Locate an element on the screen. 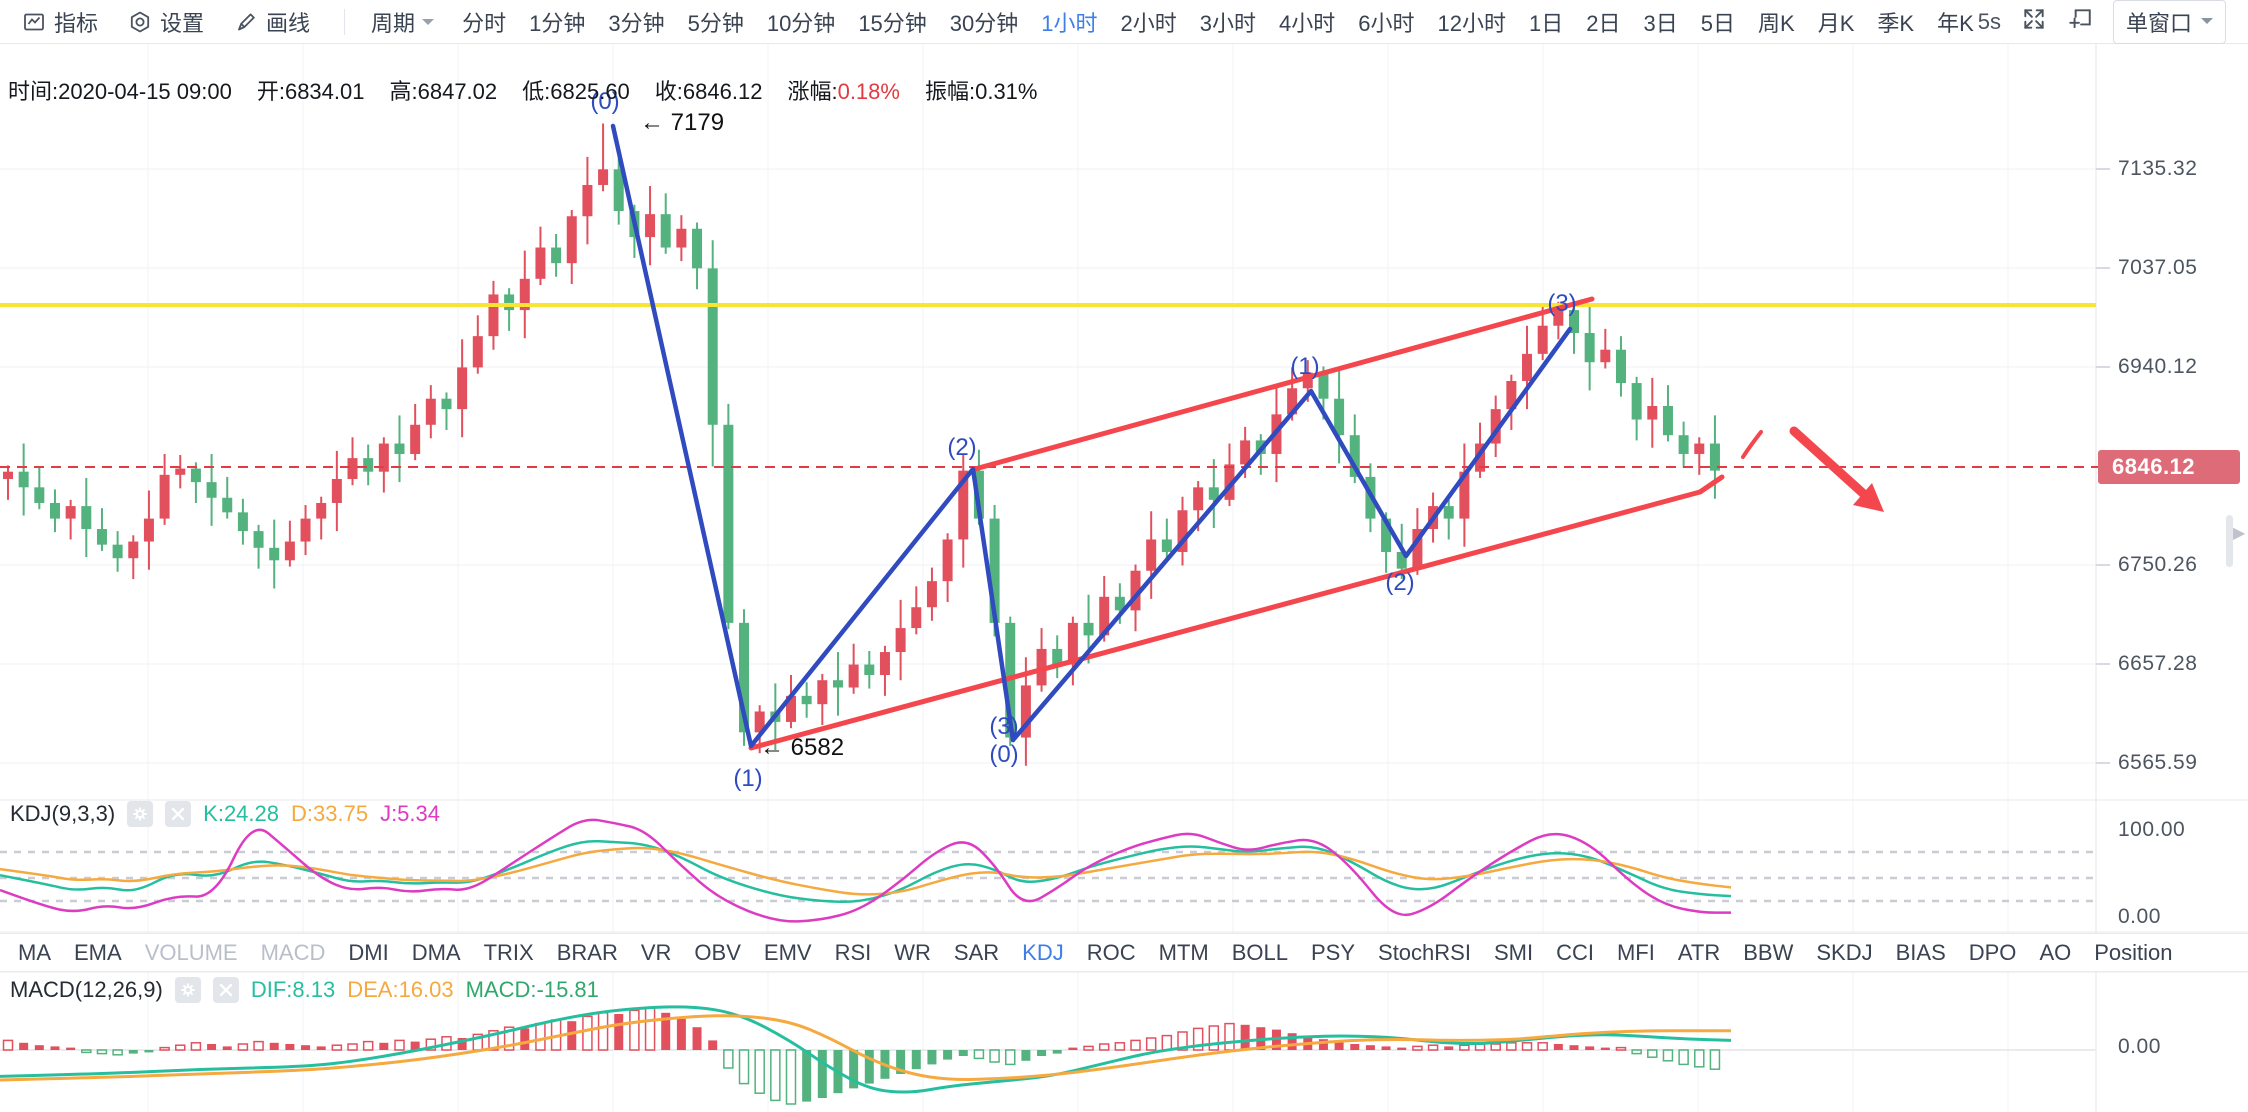  tab-brar: BRAR is located at coordinates (587, 952).